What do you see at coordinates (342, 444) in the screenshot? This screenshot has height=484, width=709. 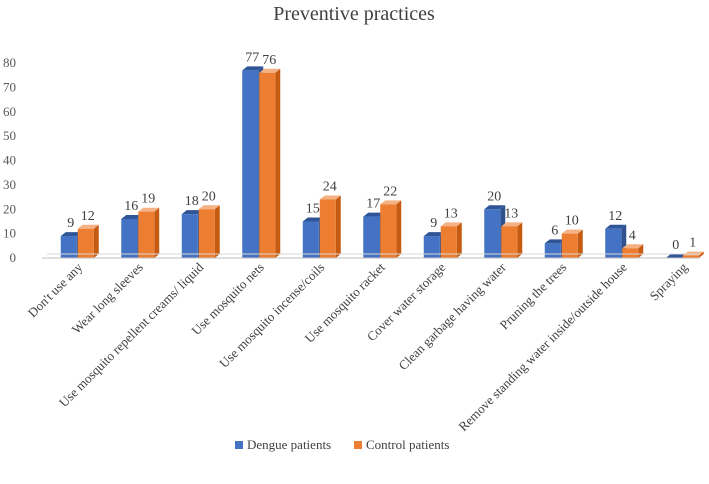 I see `legend: Dengue patients Control patients` at bounding box center [342, 444].